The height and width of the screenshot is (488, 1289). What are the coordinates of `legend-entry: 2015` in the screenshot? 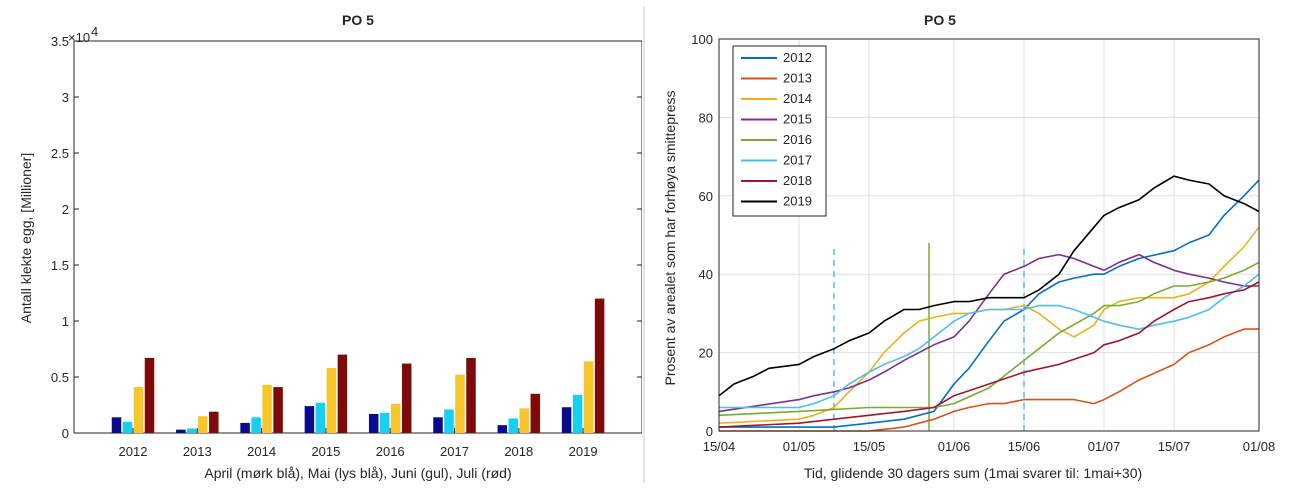 It's located at (797, 119).